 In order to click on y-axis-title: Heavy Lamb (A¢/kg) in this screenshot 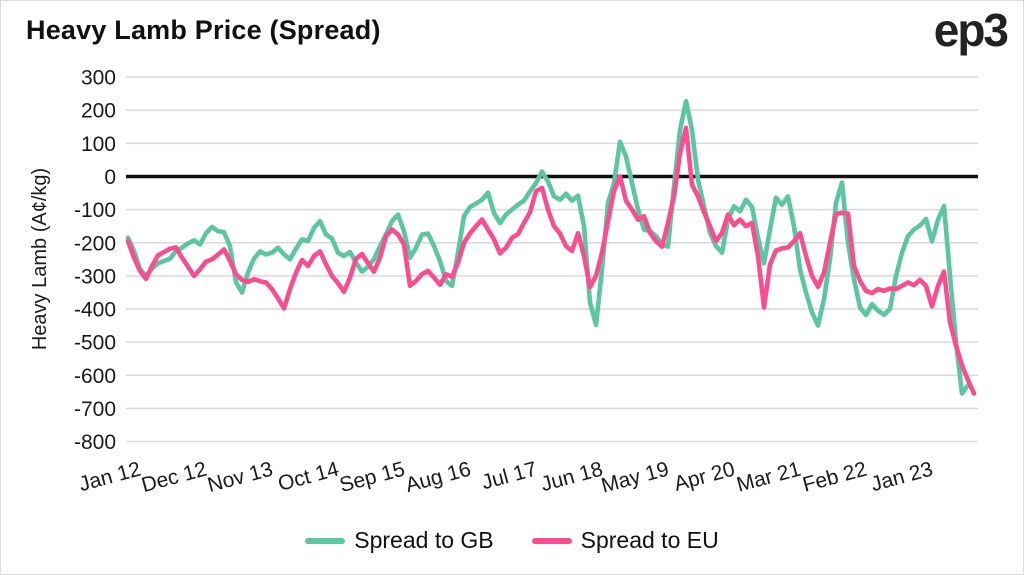, I will do `click(40, 259)`.